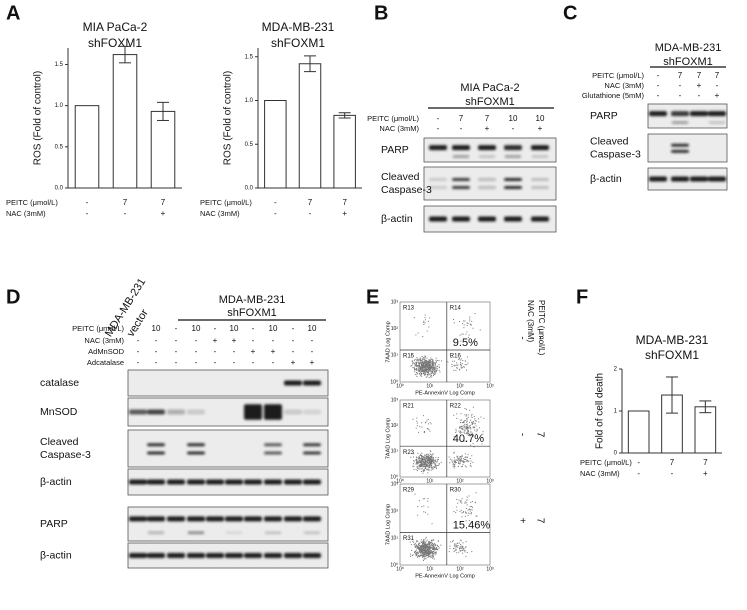 The height and width of the screenshot is (610, 747). Describe the element at coordinates (409, 539) in the screenshot. I see `gate-label: R31` at that location.